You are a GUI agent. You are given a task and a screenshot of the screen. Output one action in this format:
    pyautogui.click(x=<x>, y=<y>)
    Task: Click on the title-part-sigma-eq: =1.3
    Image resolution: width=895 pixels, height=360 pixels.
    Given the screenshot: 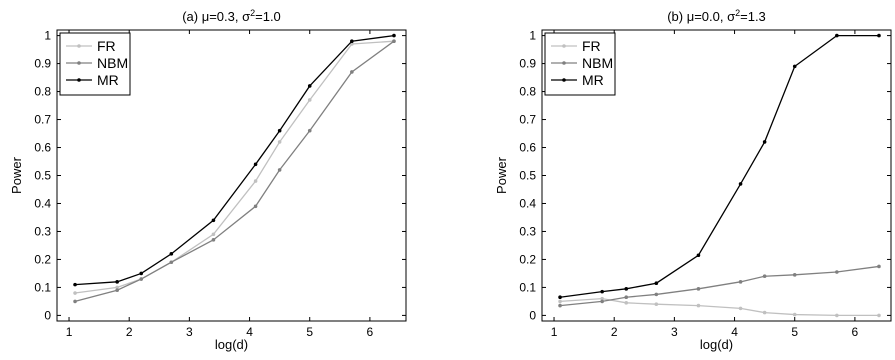 What is the action you would take?
    pyautogui.click(x=753, y=16)
    